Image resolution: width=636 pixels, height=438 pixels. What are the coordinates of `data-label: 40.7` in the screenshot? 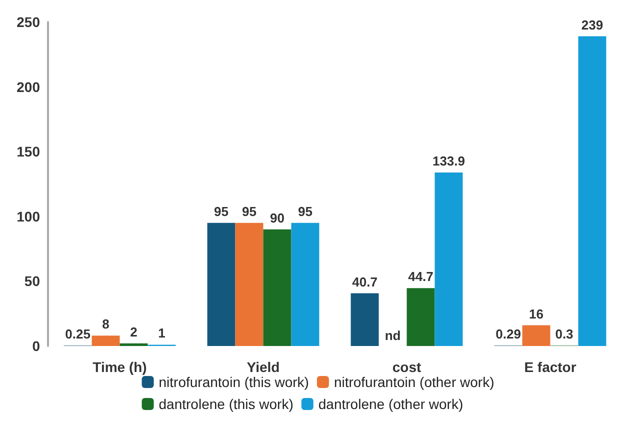 It's located at (365, 282).